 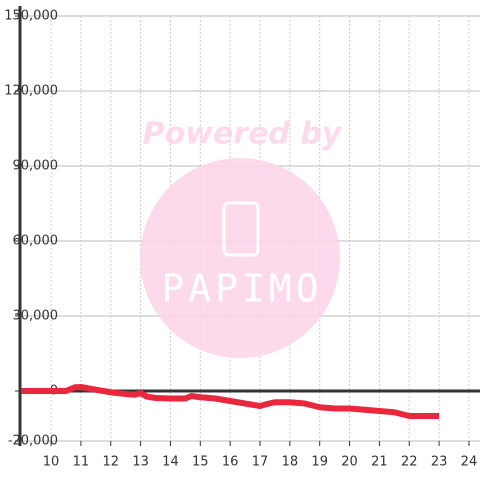 I want to click on x-tick-label: 18, so click(x=290, y=462).